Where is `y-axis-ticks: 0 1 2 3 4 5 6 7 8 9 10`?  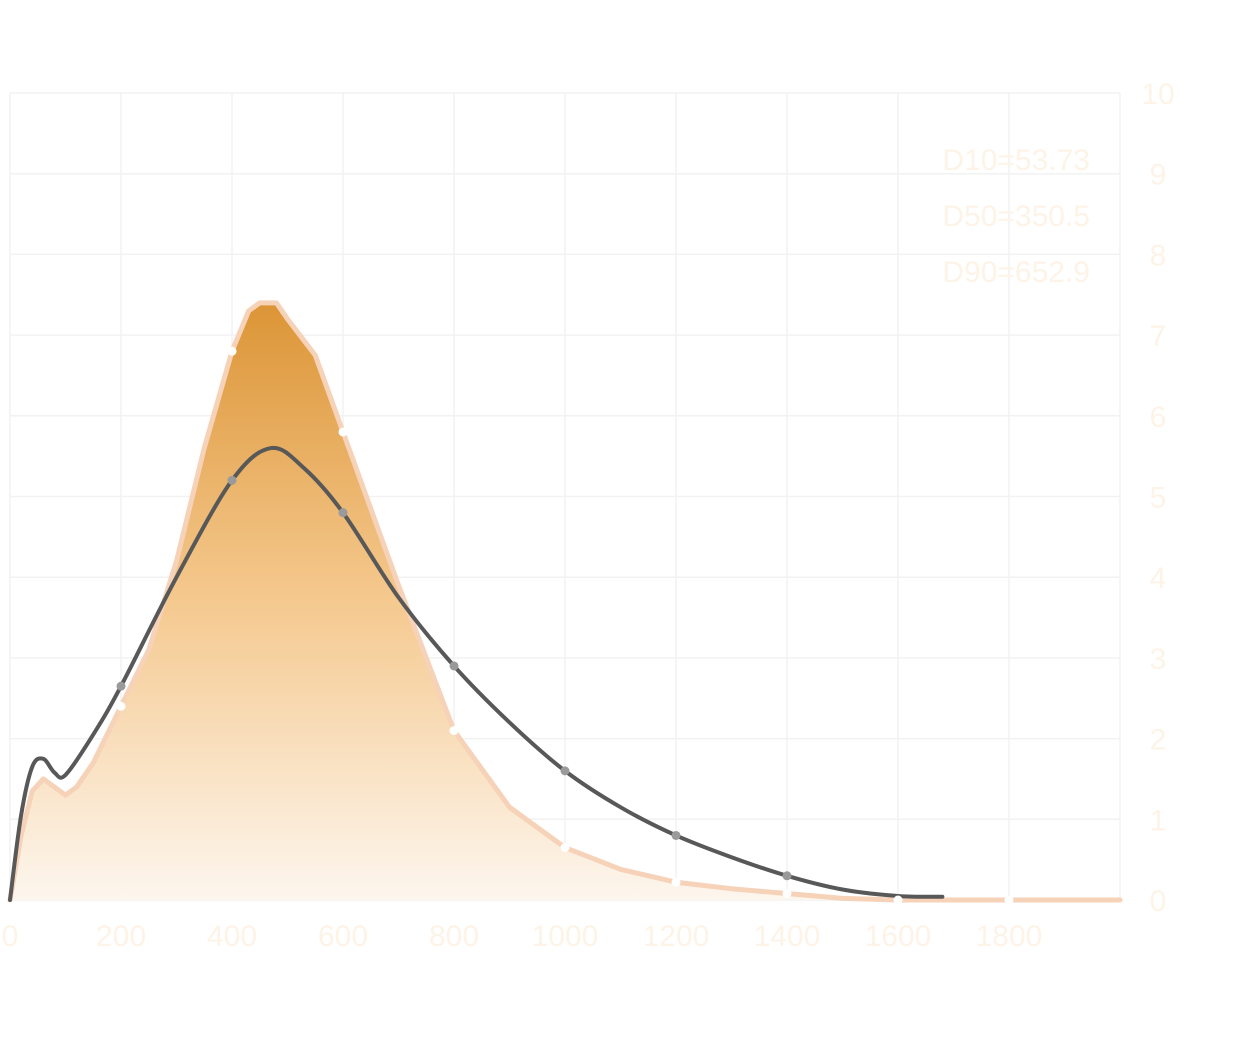
y-axis-ticks: 0 1 2 3 4 5 6 7 8 9 10 is located at coordinates (1157, 498).